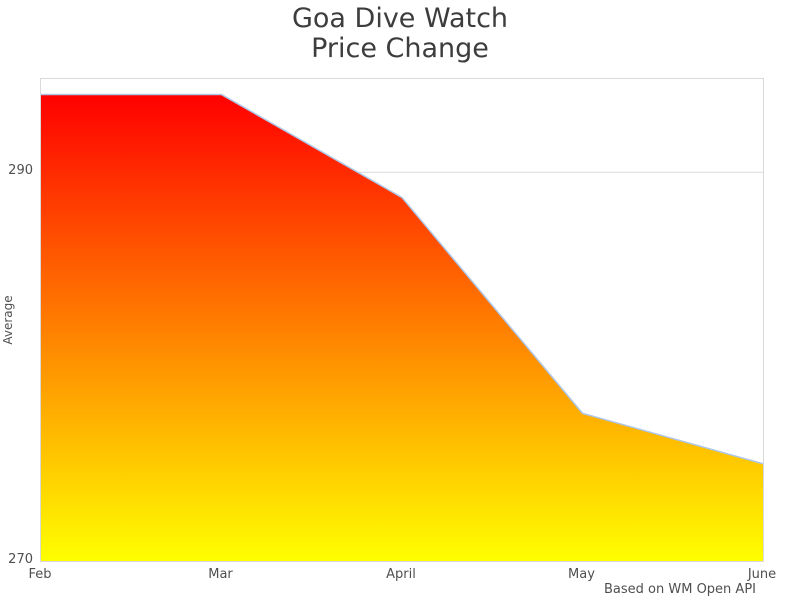 This screenshot has width=800, height=600. Describe the element at coordinates (40, 574) in the screenshot. I see `x-tick-label: Feb` at that location.